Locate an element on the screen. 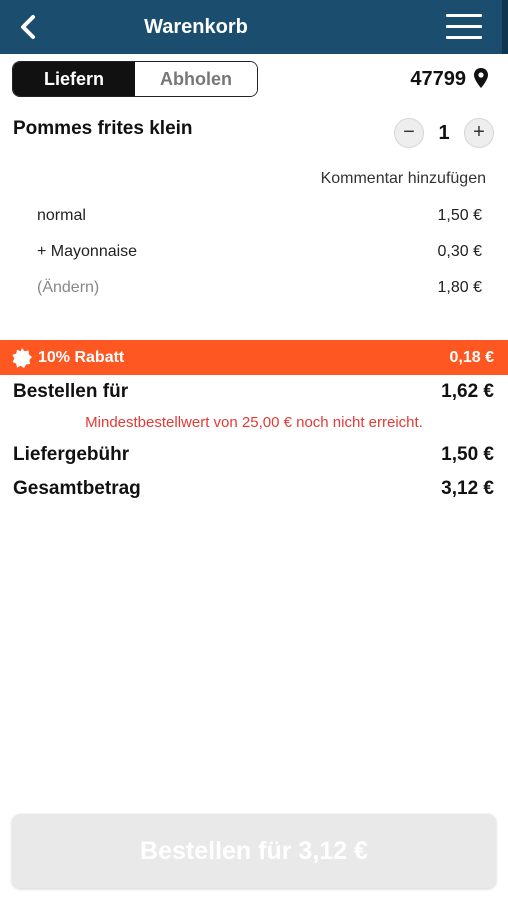 This screenshot has width=508, height=900. option-row: normal 1,50 € is located at coordinates (259, 216).